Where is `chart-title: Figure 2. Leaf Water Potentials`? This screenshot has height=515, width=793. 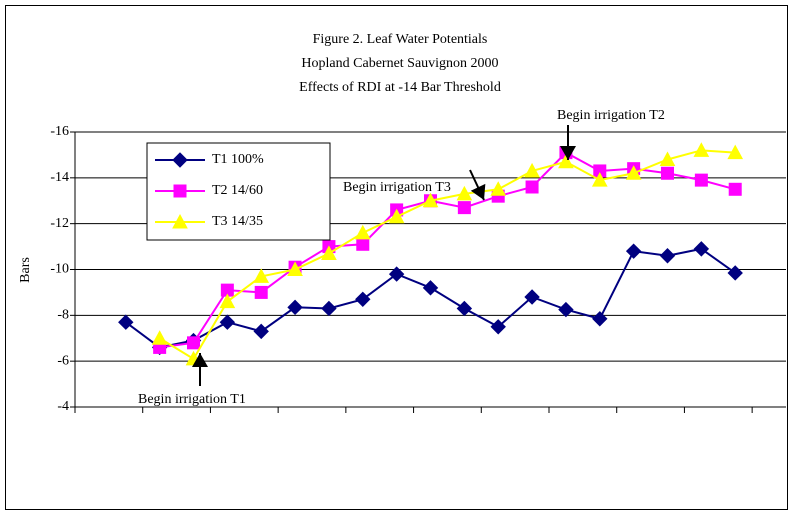
chart-title: Figure 2. Leaf Water Potentials is located at coordinates (400, 39).